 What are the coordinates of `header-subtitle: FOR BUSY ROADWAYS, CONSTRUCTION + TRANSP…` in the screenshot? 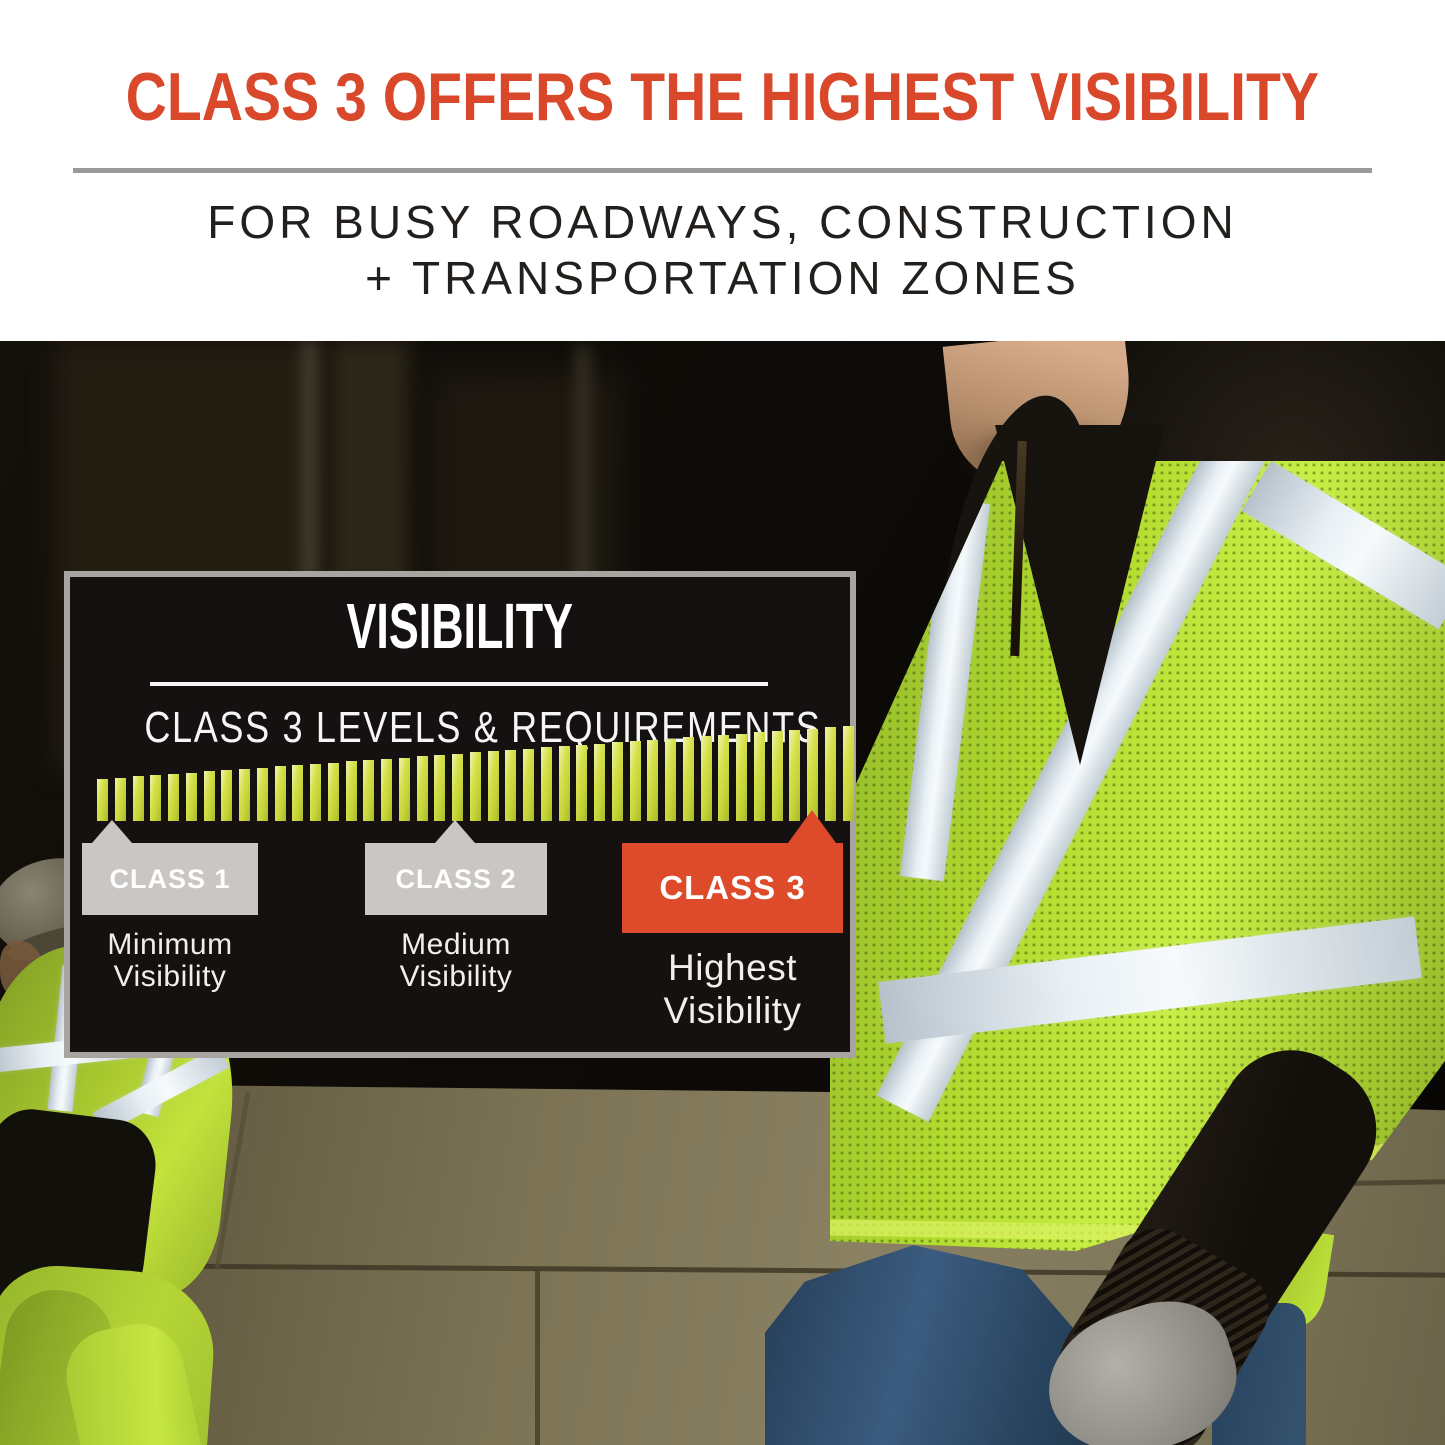 It's located at (722, 250).